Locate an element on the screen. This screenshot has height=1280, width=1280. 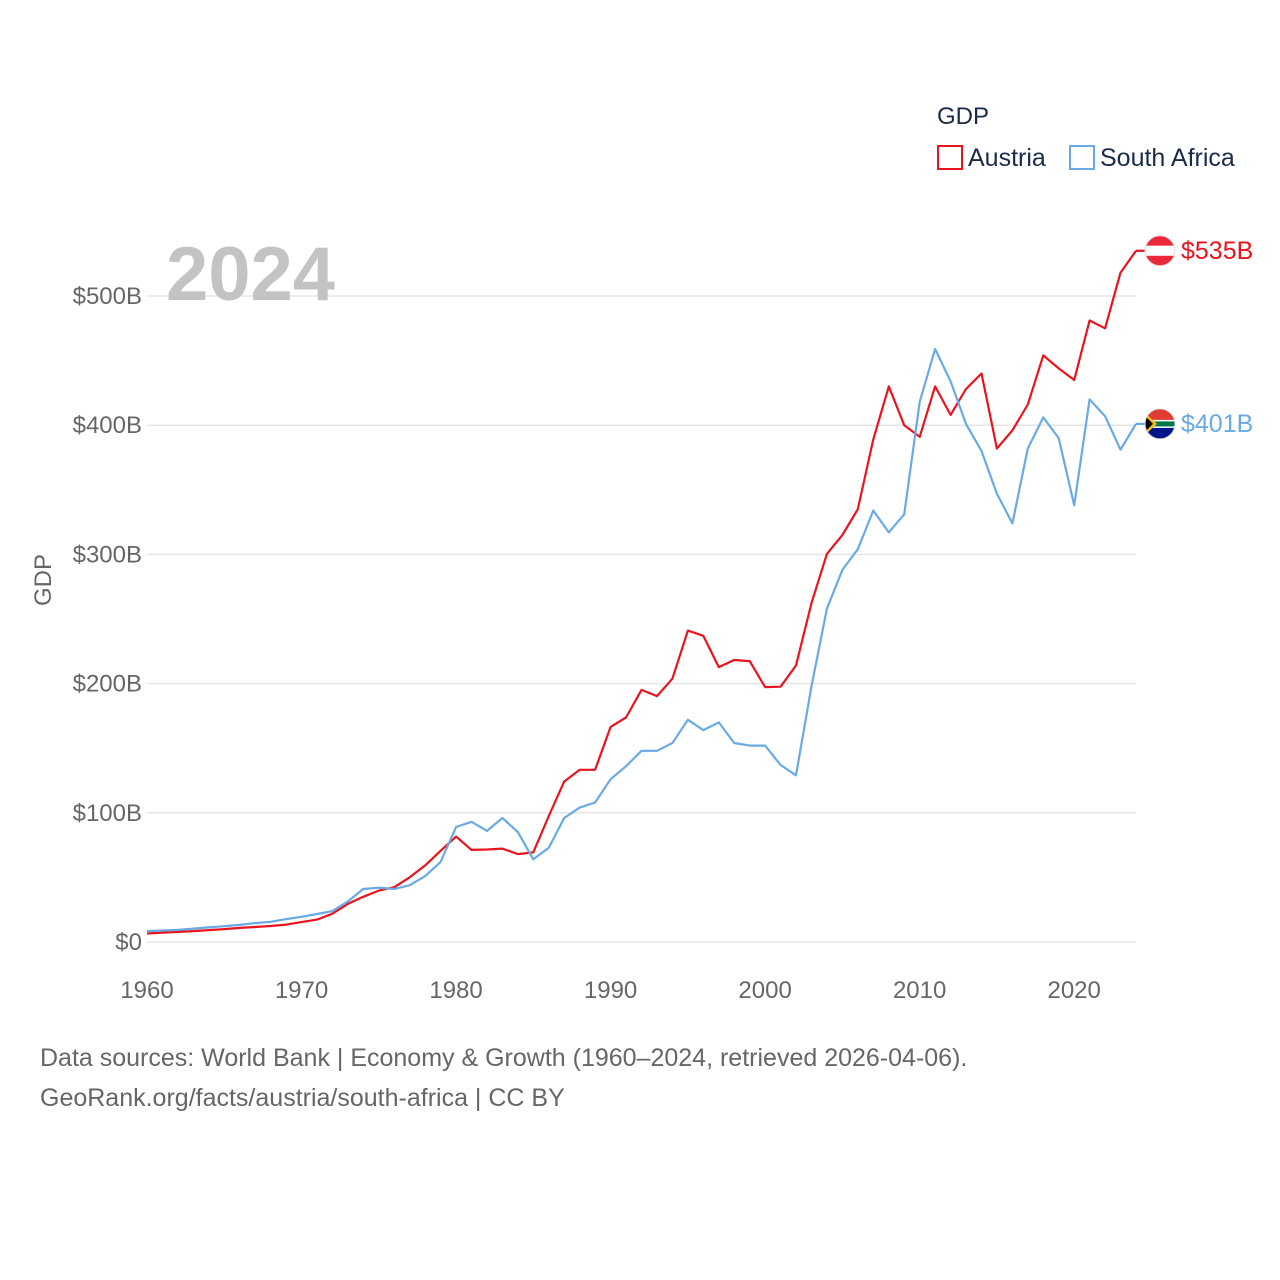
x-tick-label: 1980 is located at coordinates (455, 990).